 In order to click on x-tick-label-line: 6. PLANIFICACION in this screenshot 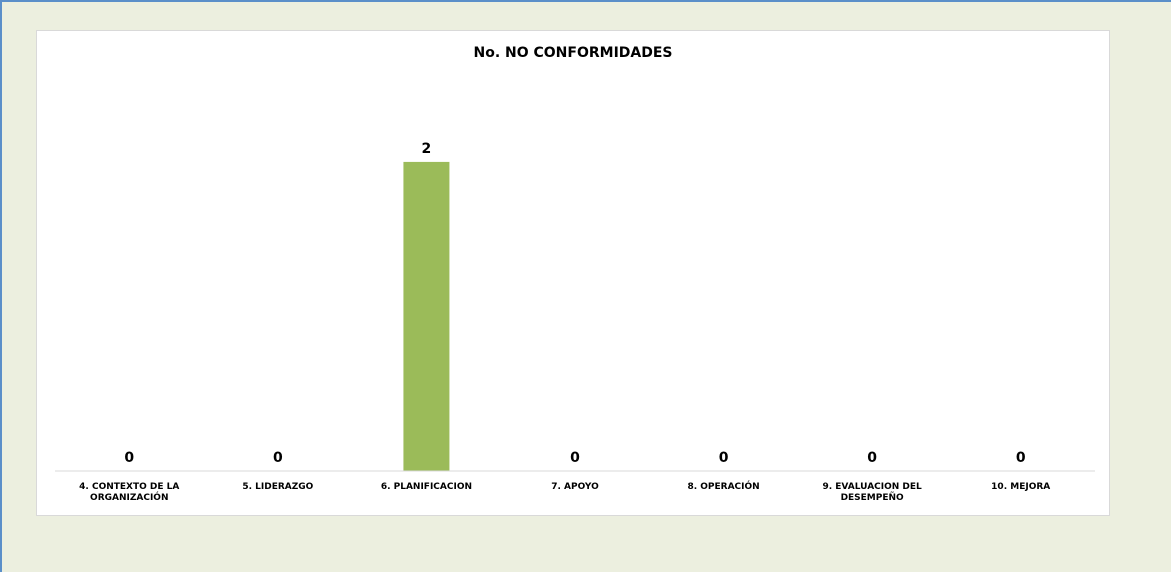, I will do `click(426, 487)`.